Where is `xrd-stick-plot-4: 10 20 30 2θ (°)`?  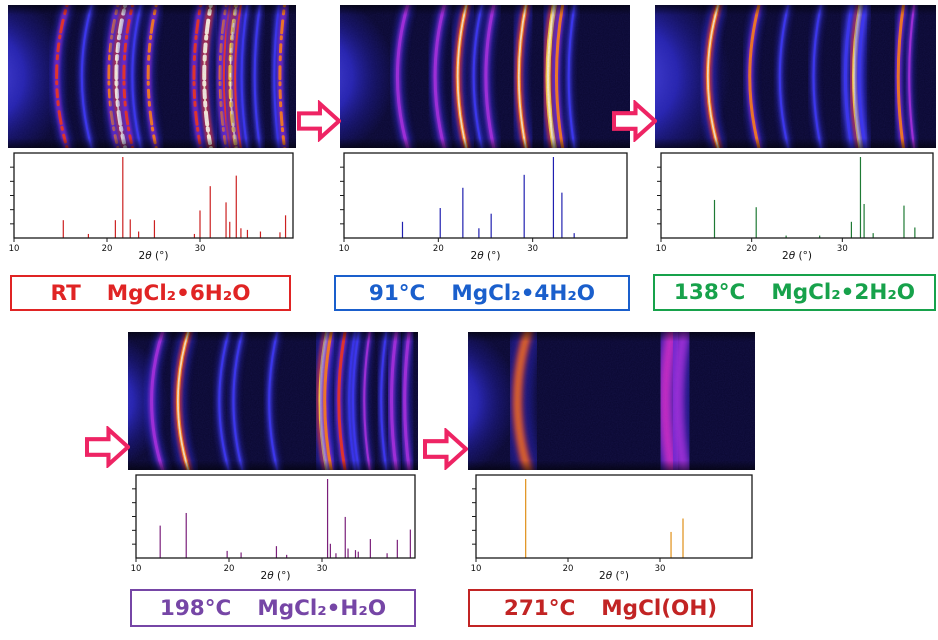 xrd-stick-plot-4: 10 20 30 2θ (°) is located at coordinates (271, 527).